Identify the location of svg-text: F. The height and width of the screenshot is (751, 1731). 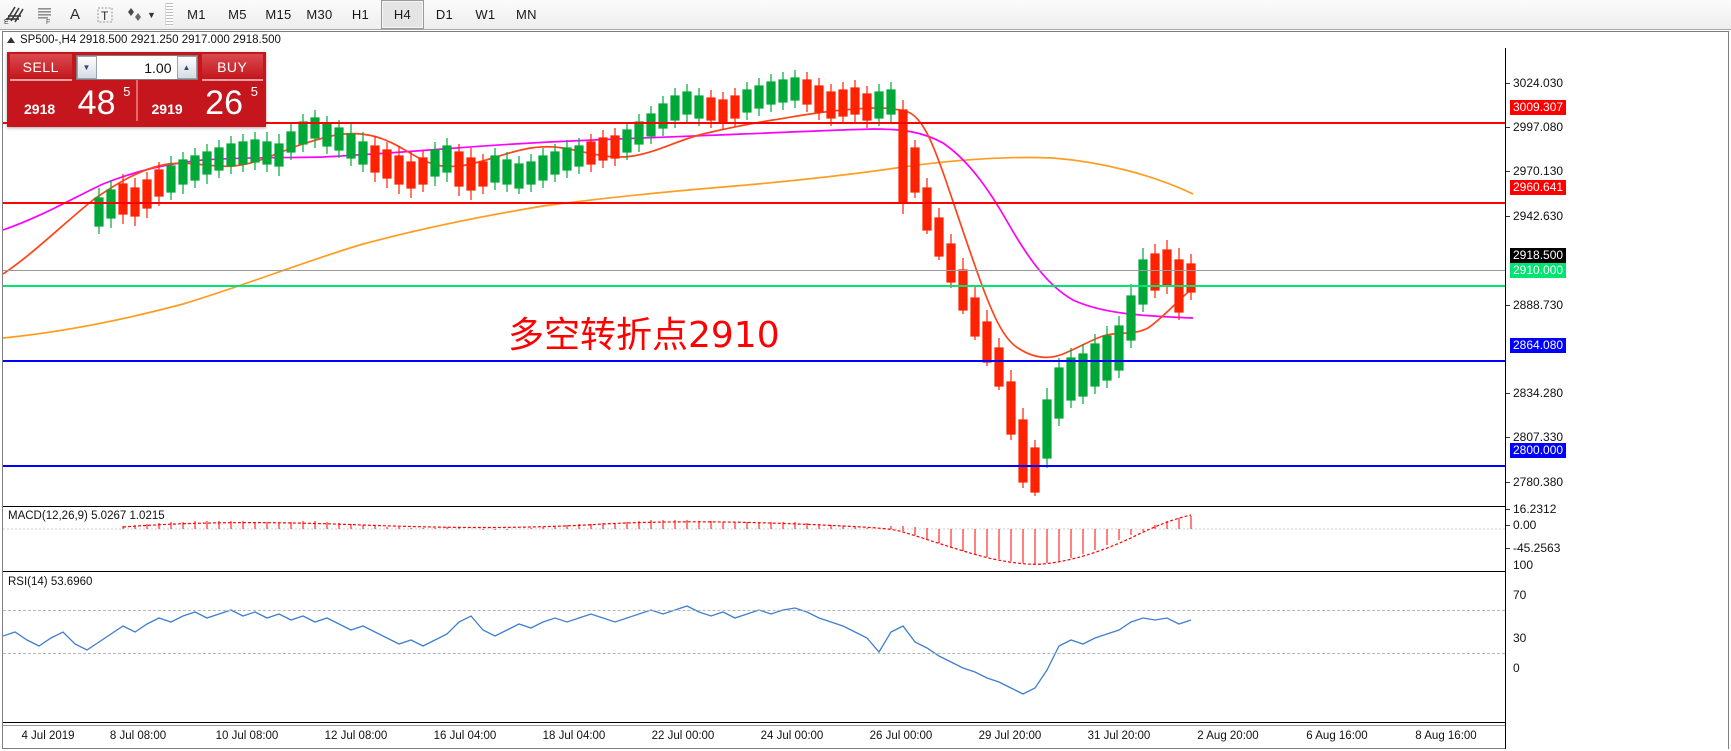
(48, 22).